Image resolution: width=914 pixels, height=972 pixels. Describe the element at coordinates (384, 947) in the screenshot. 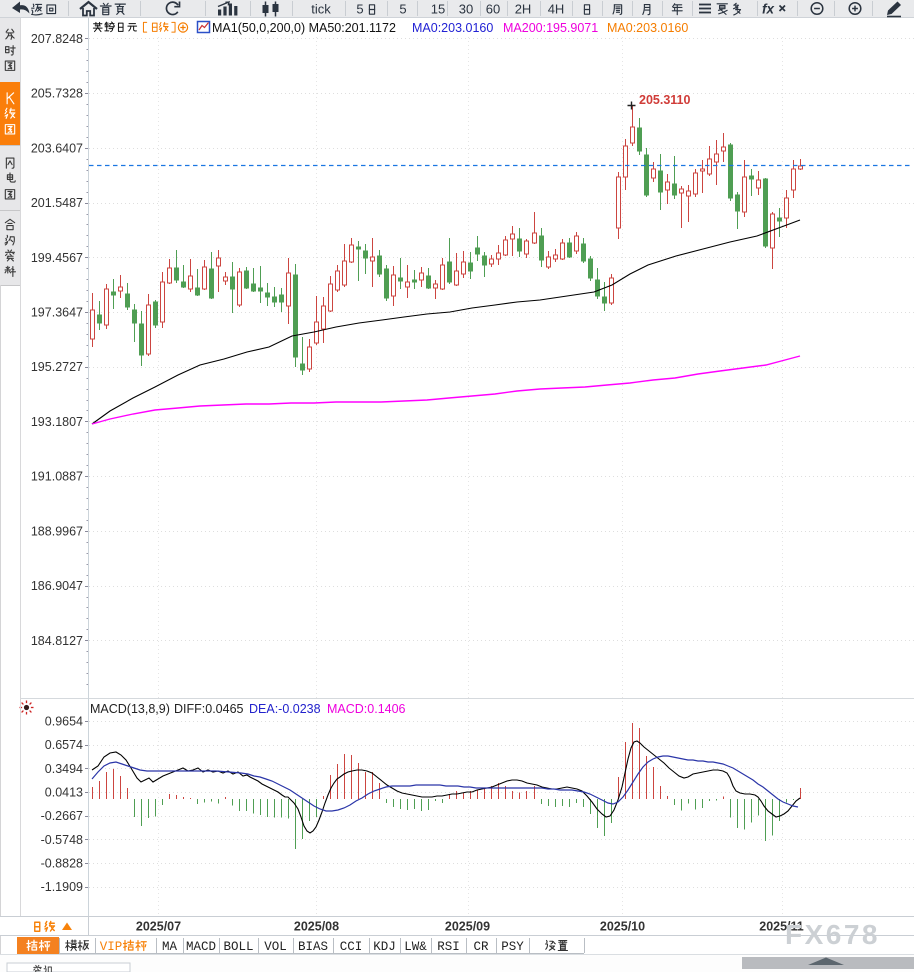

I see `svg-text: KDJ` at that location.